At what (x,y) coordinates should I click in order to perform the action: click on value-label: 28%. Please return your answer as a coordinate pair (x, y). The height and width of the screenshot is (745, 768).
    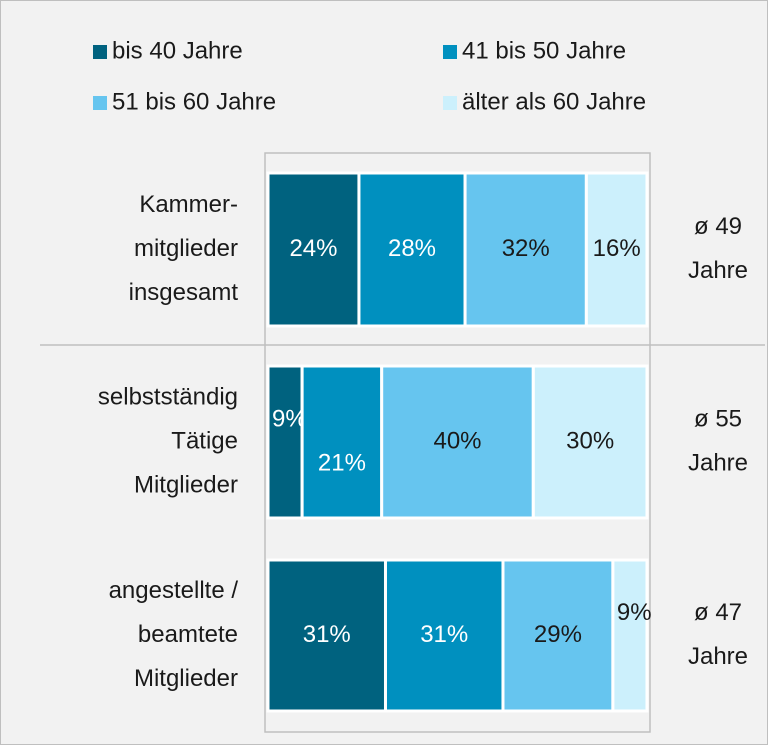
    Looking at the image, I should click on (412, 248).